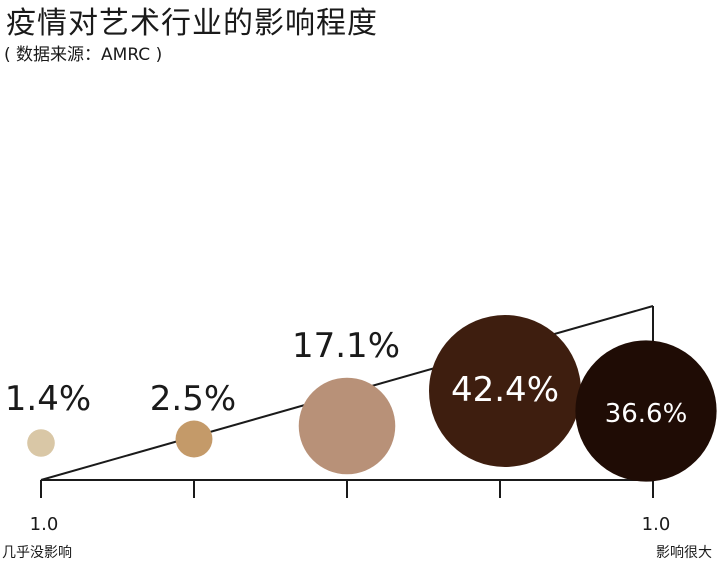 Image resolution: width=720 pixels, height=569 pixels. Describe the element at coordinates (346, 346) in the screenshot. I see `data-label: 17.1%` at that location.